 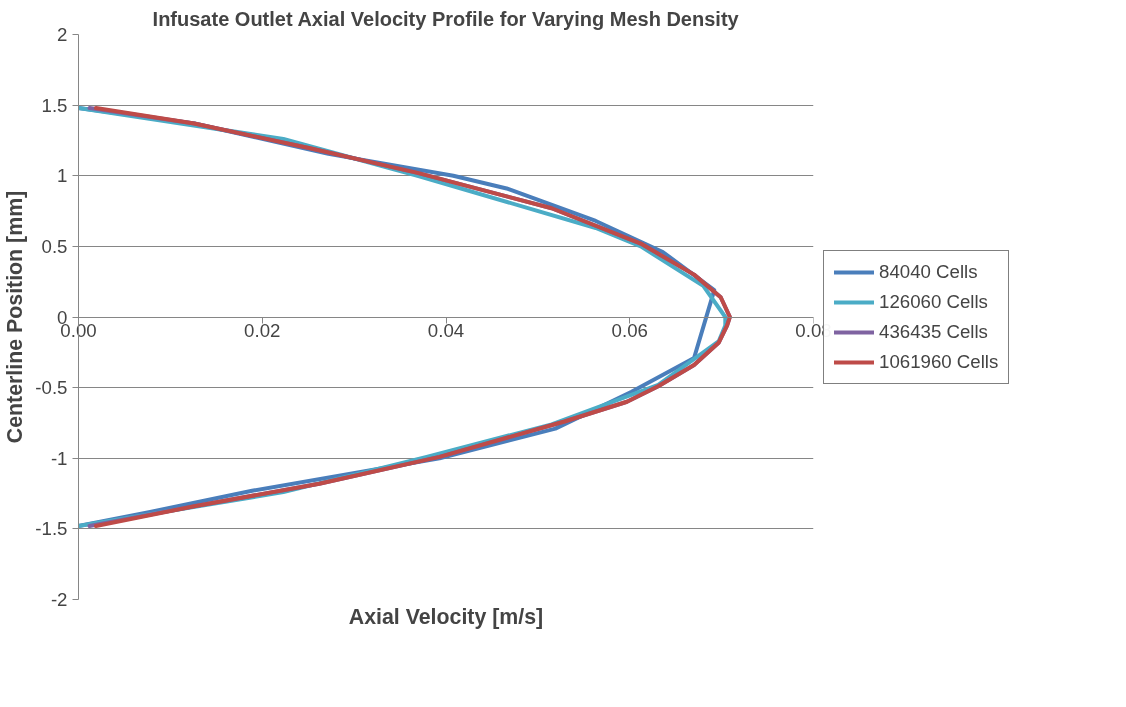 I want to click on x-tick-label: 0.02, so click(x=262, y=330).